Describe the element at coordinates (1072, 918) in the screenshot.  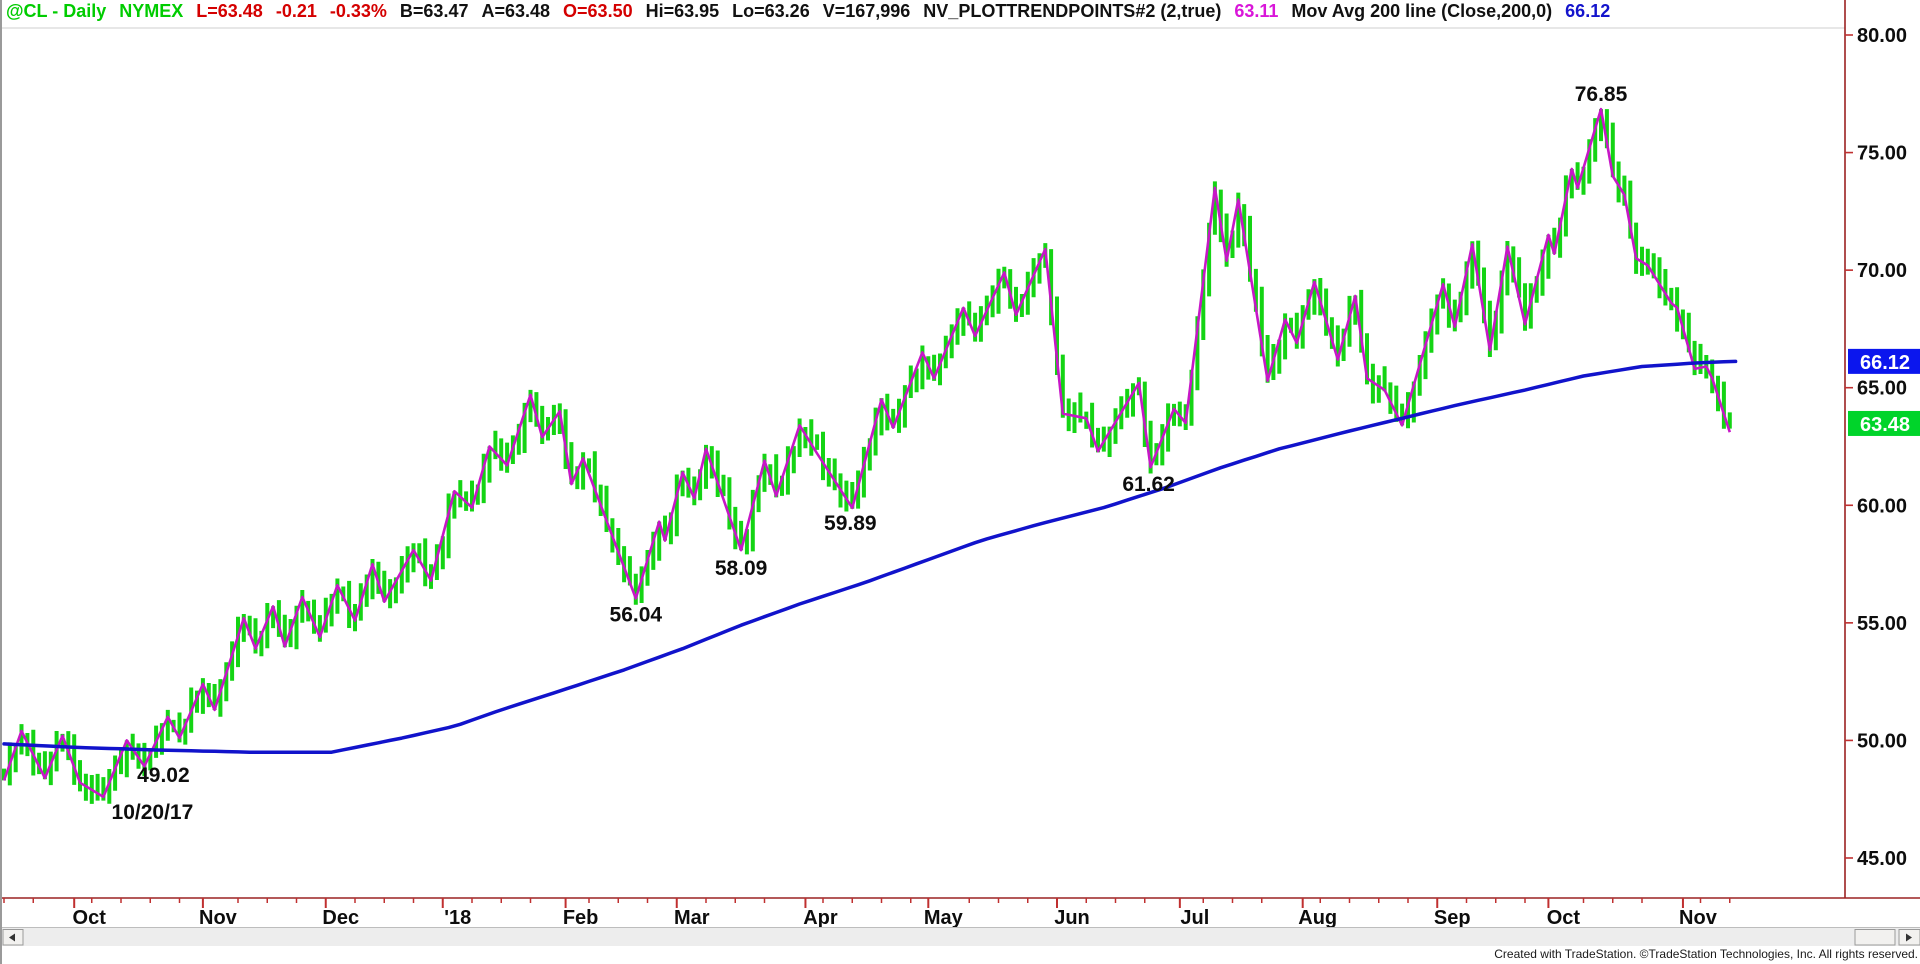
I see `x-axis-label: Jun` at that location.